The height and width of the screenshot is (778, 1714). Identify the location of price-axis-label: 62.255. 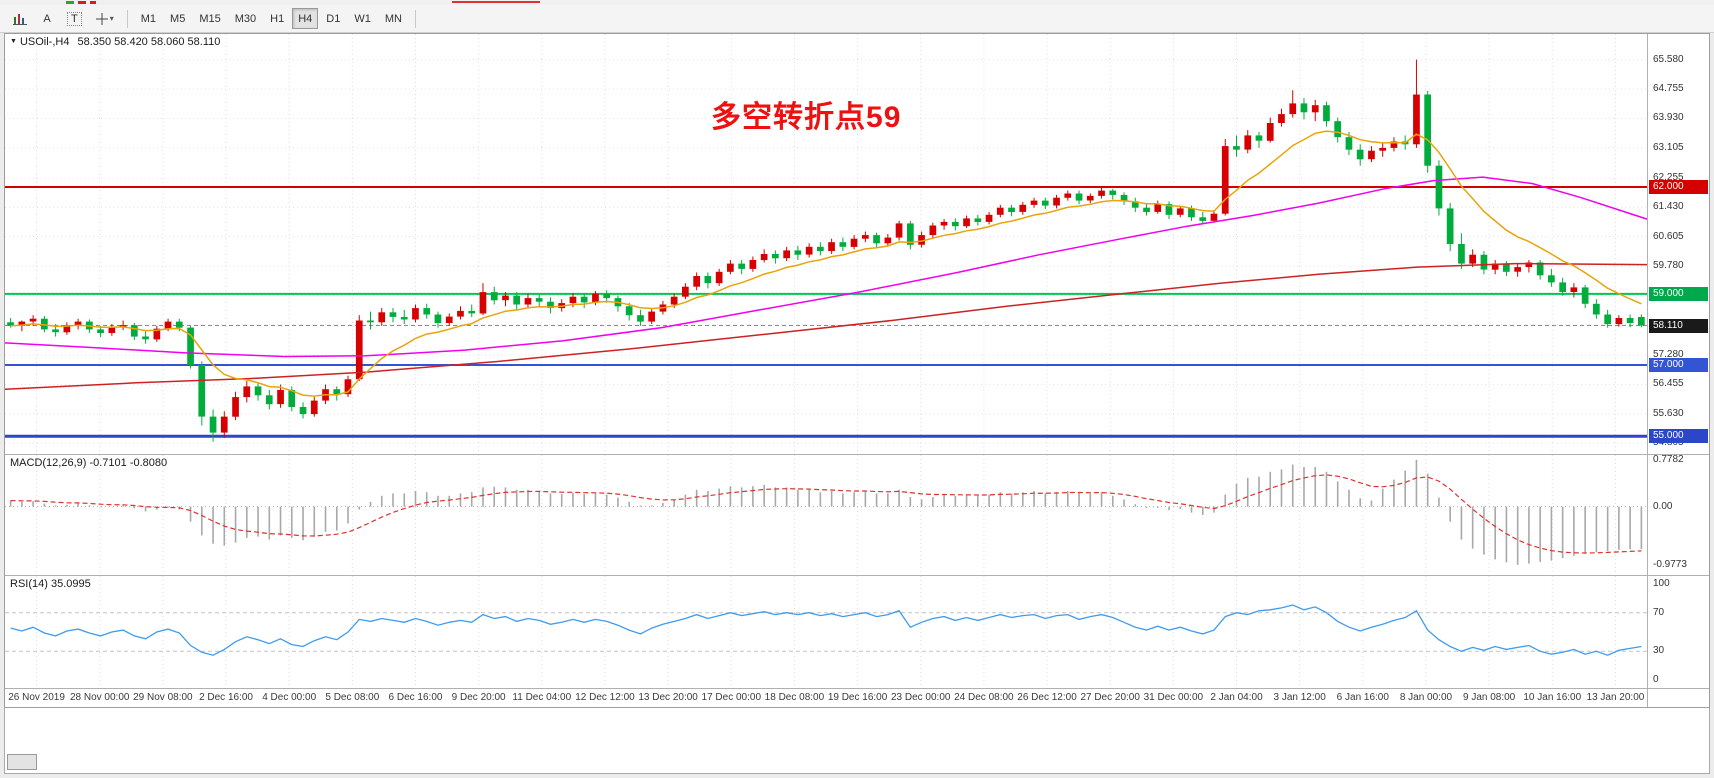
(1668, 177).